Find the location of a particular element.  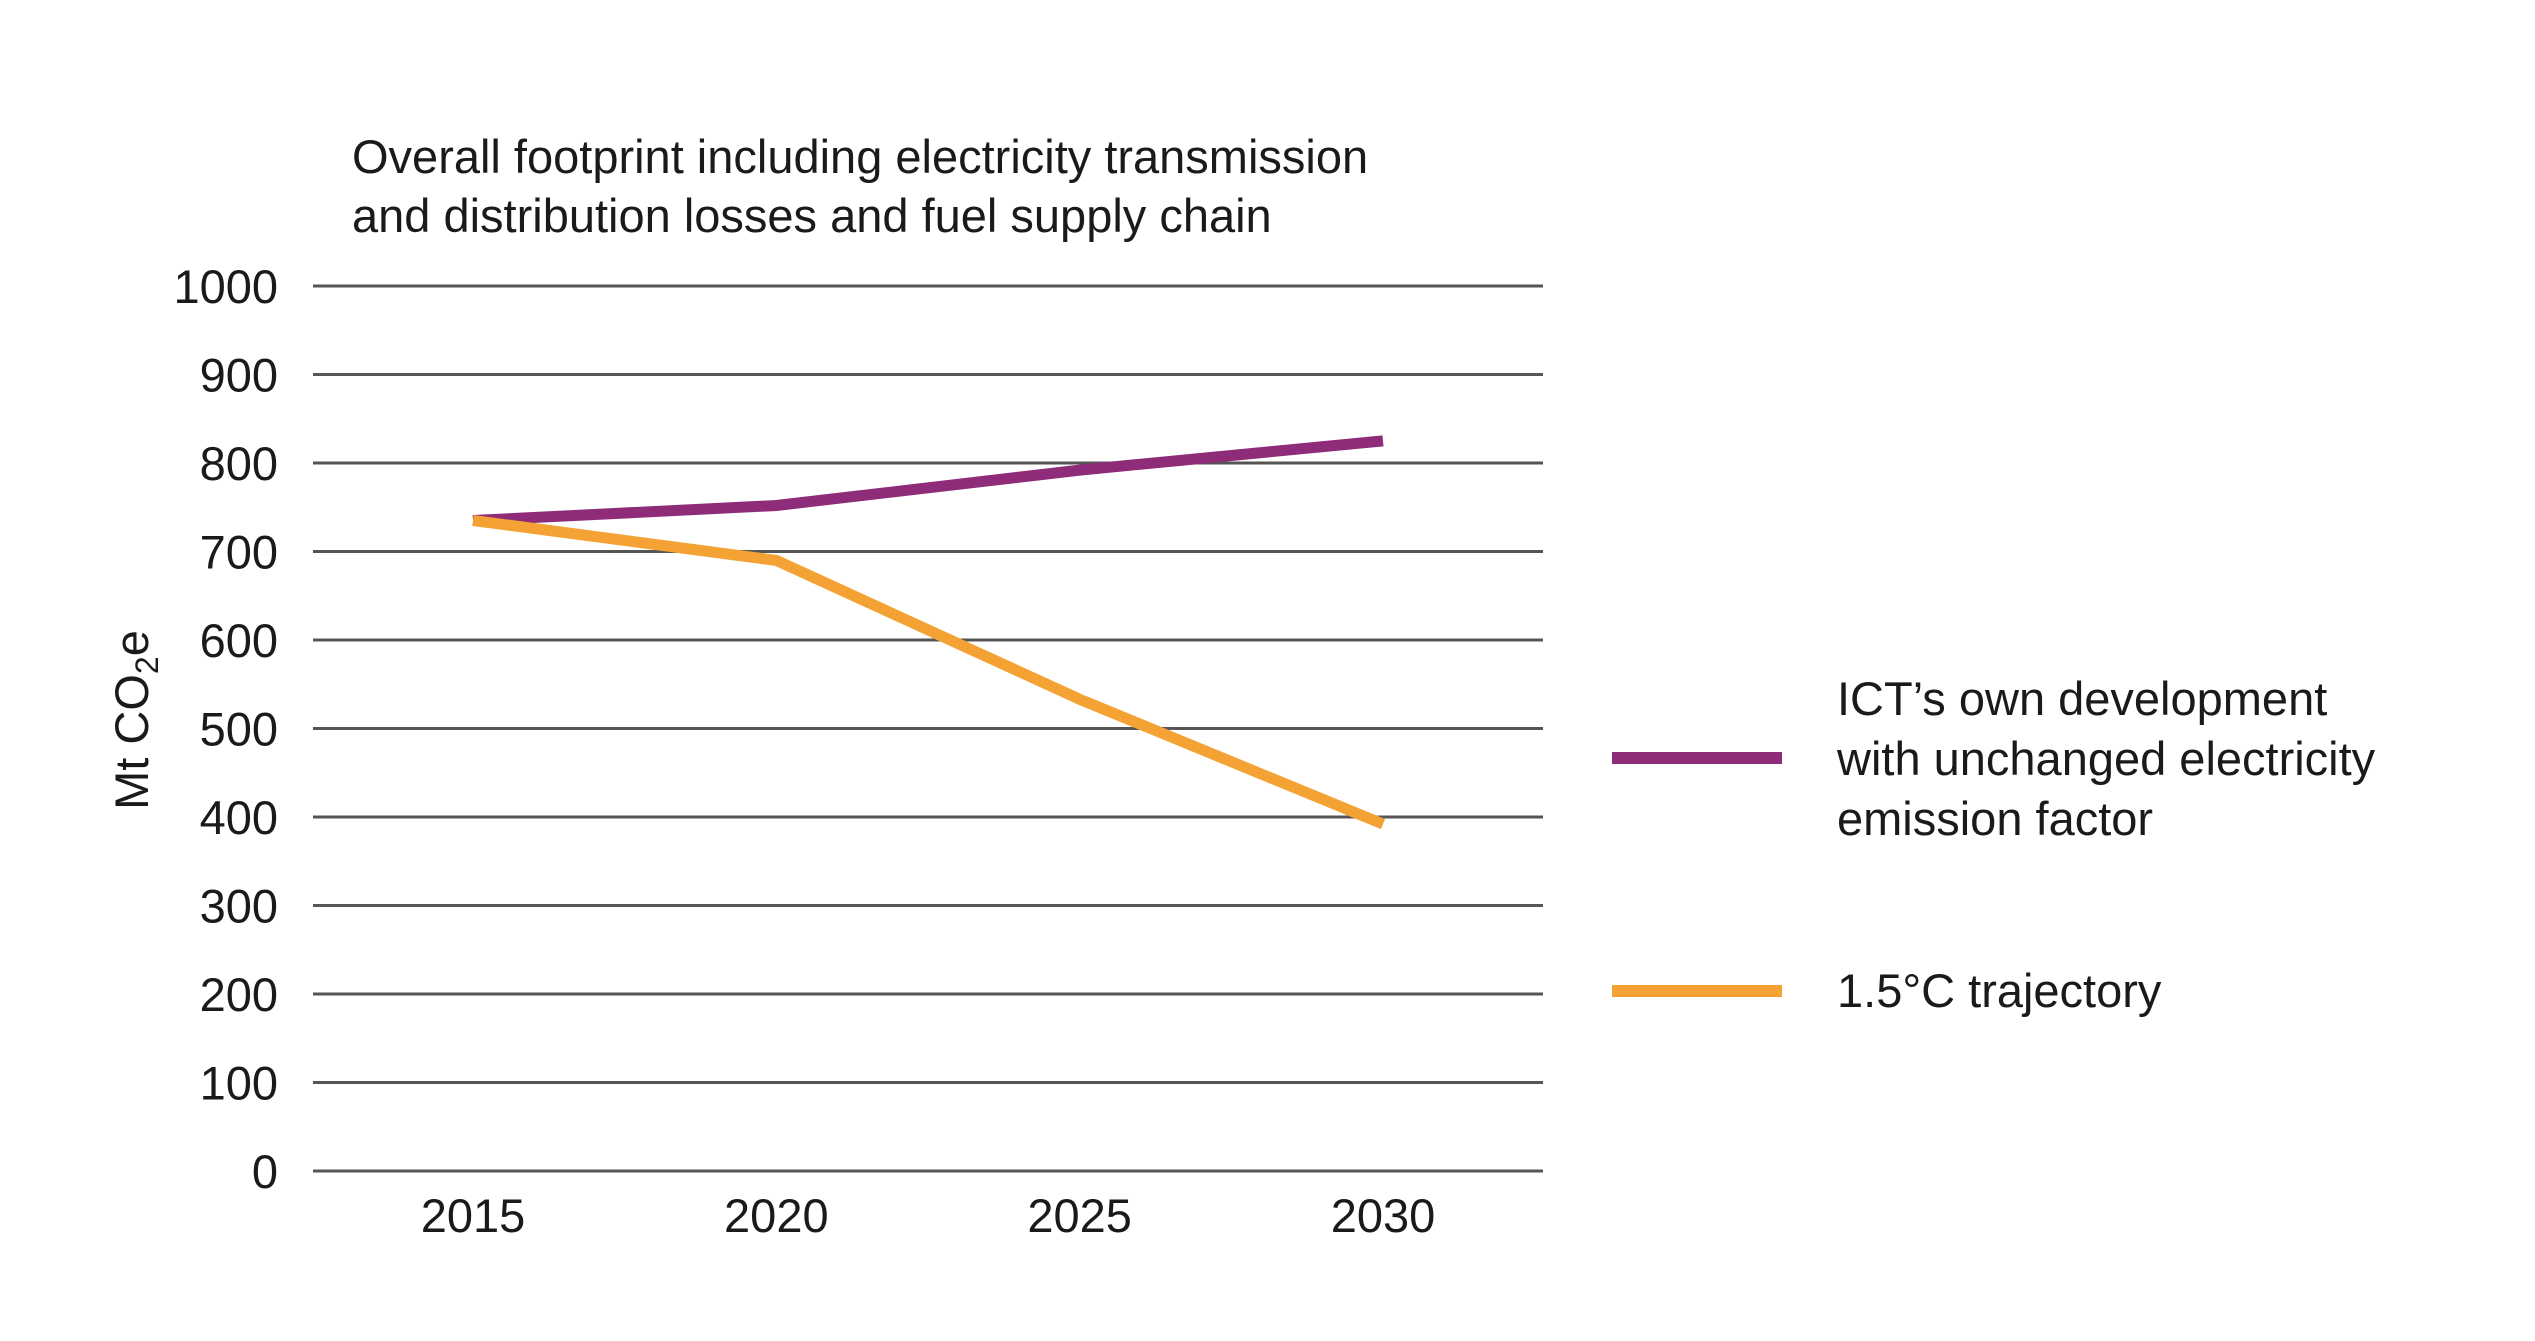

series-lines is located at coordinates (929, 632).